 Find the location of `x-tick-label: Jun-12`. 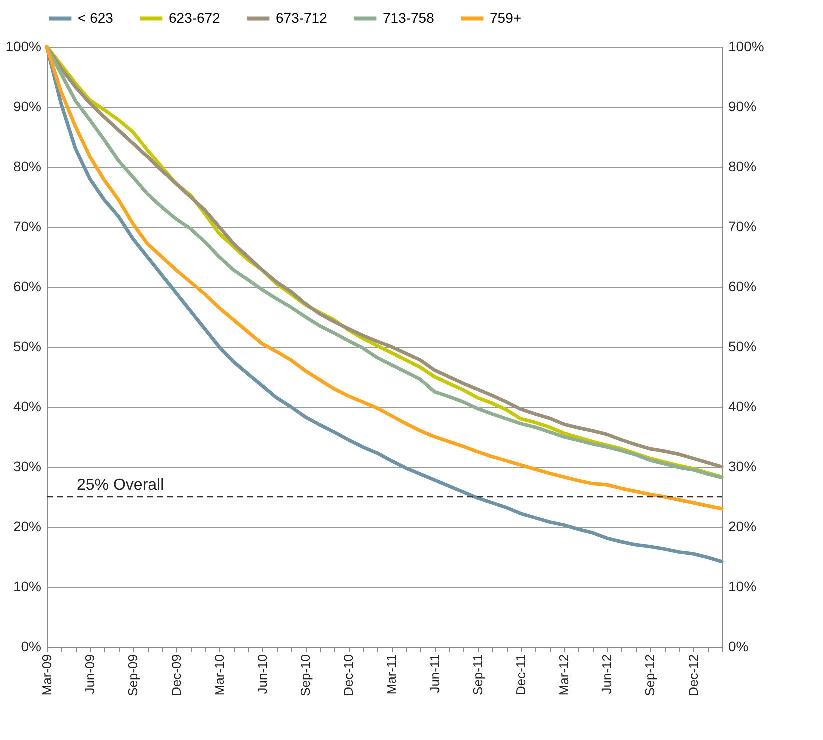

x-tick-label: Jun-12 is located at coordinates (607, 674).